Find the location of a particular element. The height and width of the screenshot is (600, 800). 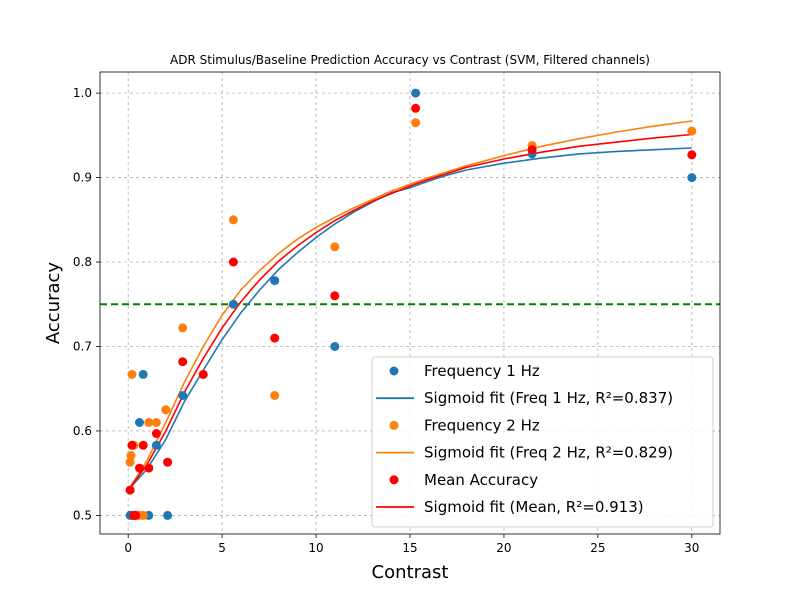

legend-label: Mean Accuracy is located at coordinates (481, 480).